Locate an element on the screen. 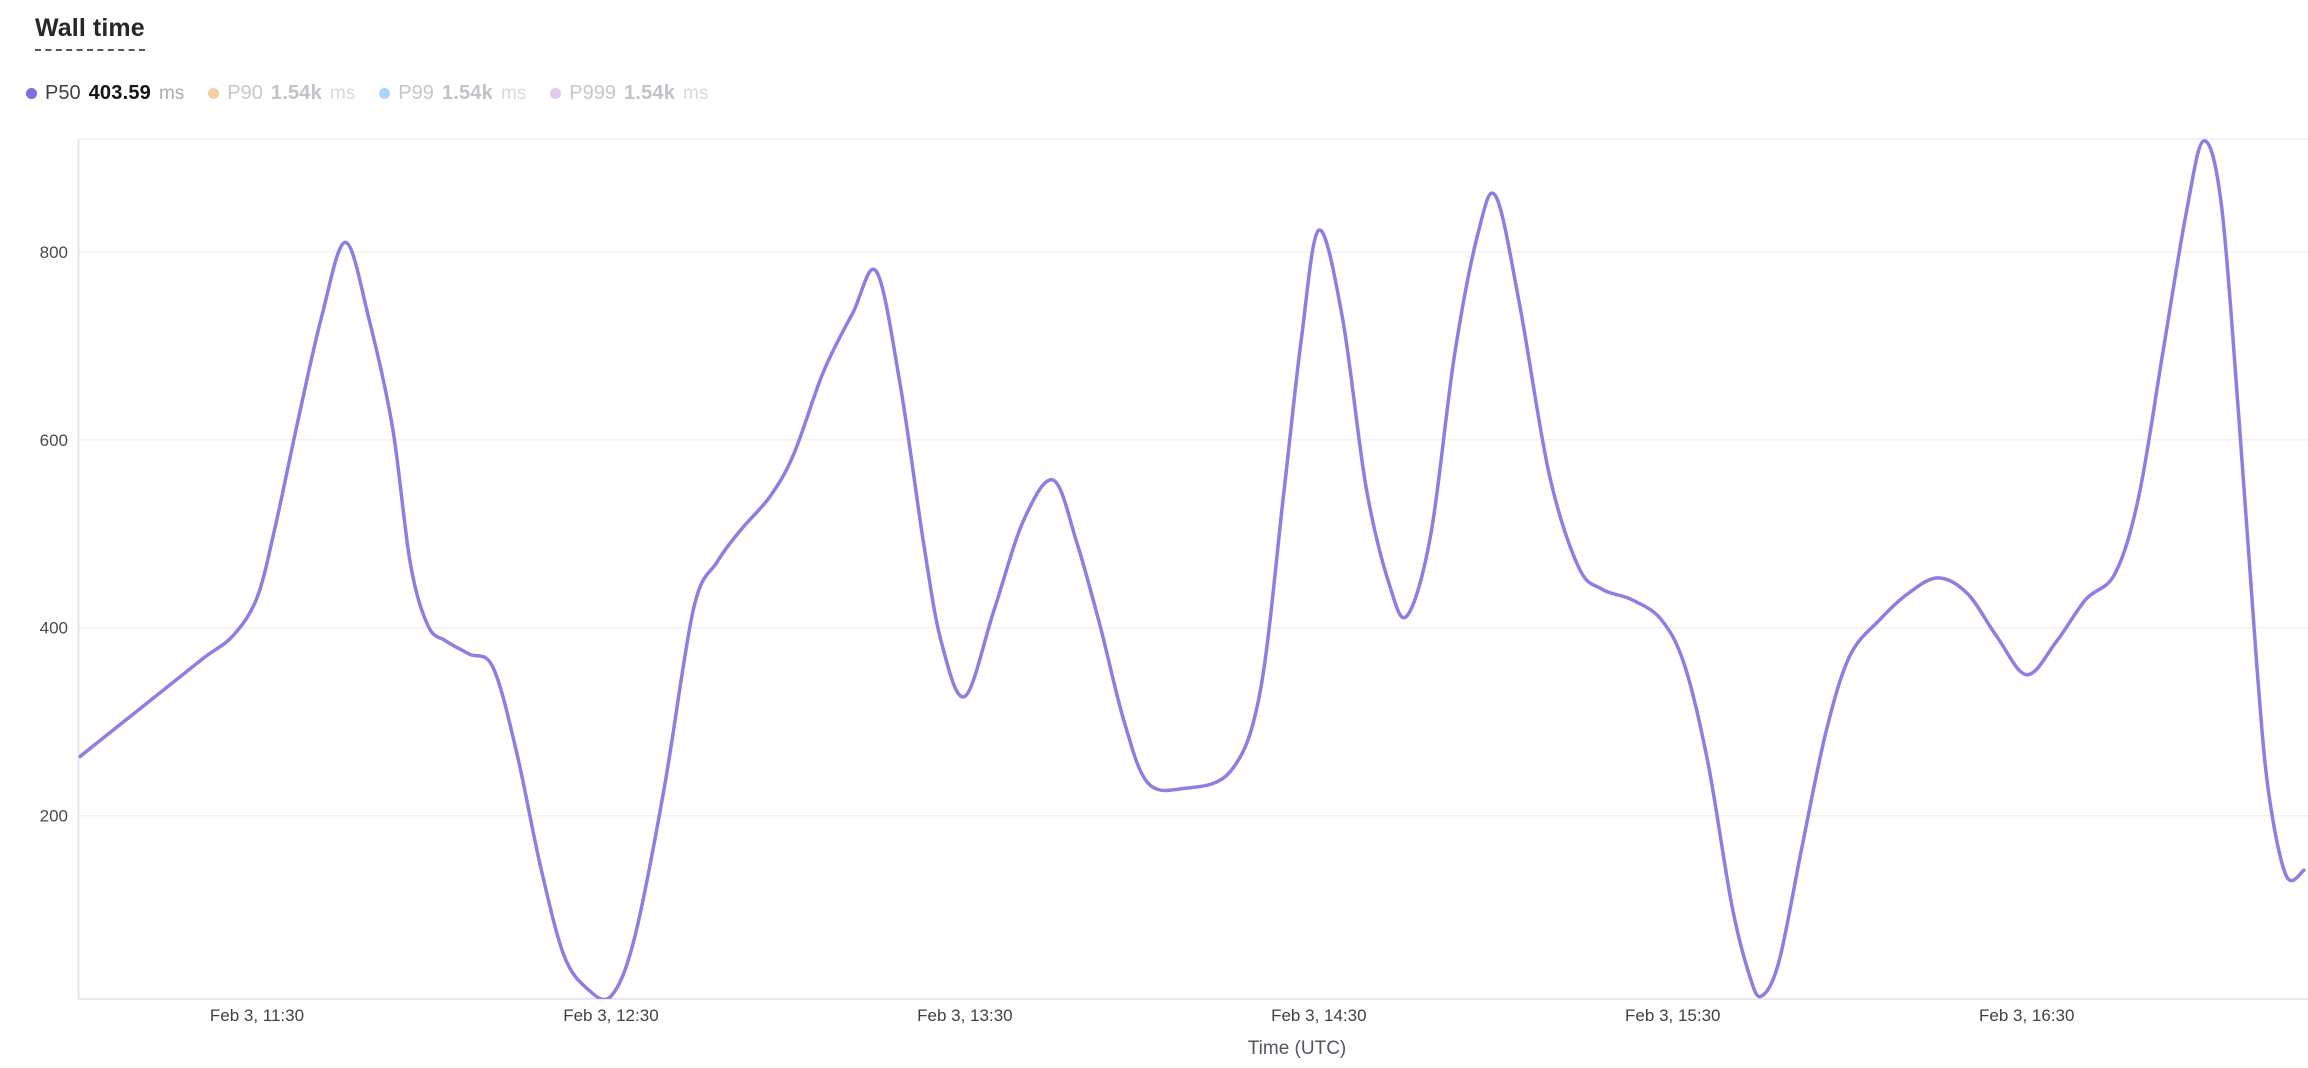 The height and width of the screenshot is (1068, 2308). legend-label: P50 is located at coordinates (63, 93).